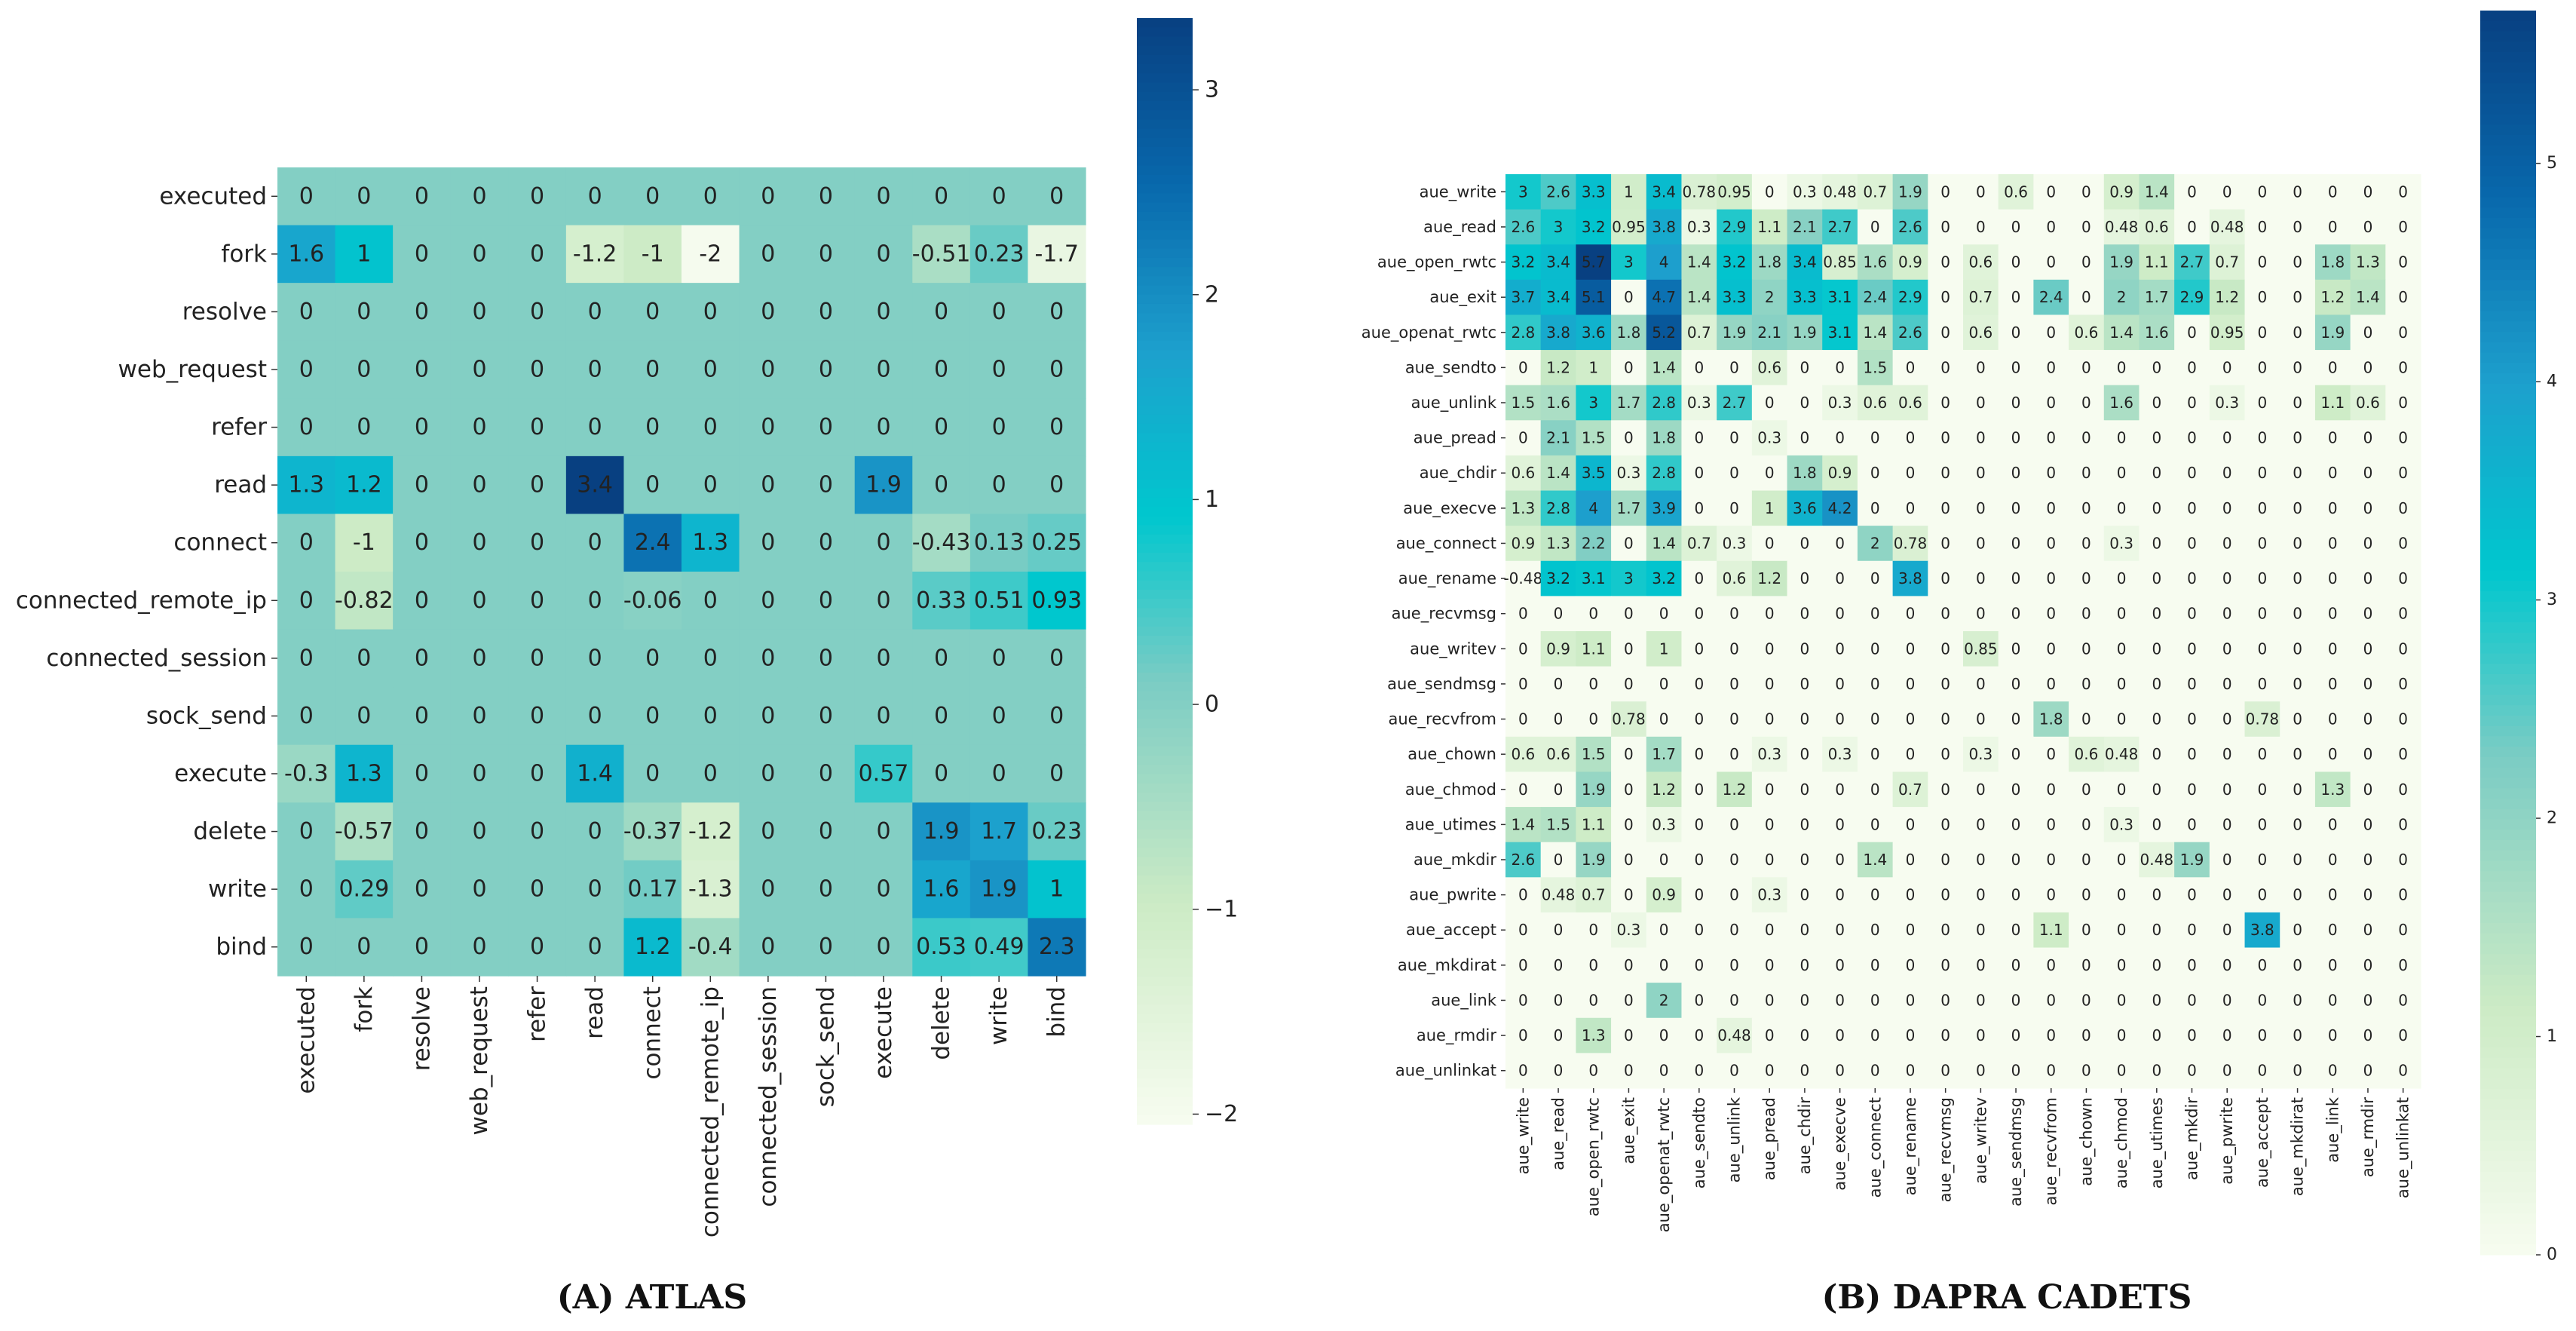  I want to click on row-label: aue_exit, so click(1462, 297).